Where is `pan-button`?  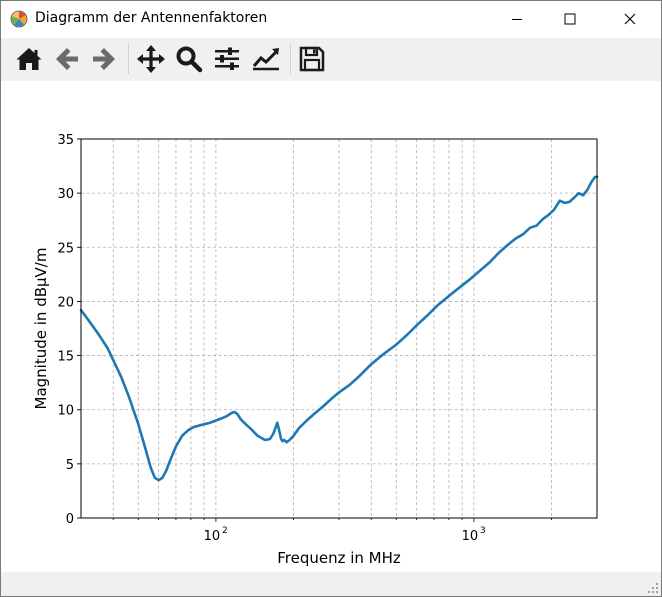
pan-button is located at coordinates (151, 59).